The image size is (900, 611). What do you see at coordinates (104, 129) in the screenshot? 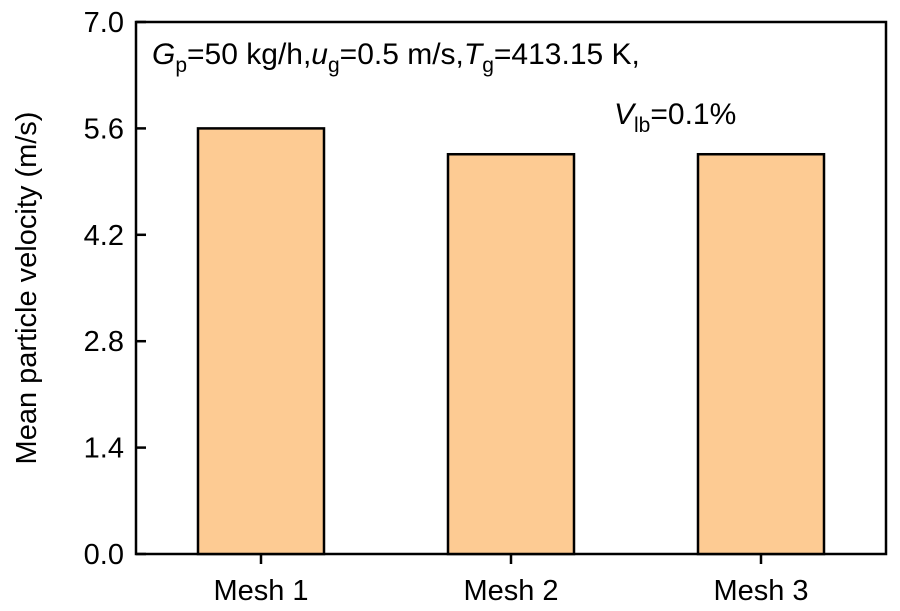
I see `y-tick-label: 5.6` at bounding box center [104, 129].